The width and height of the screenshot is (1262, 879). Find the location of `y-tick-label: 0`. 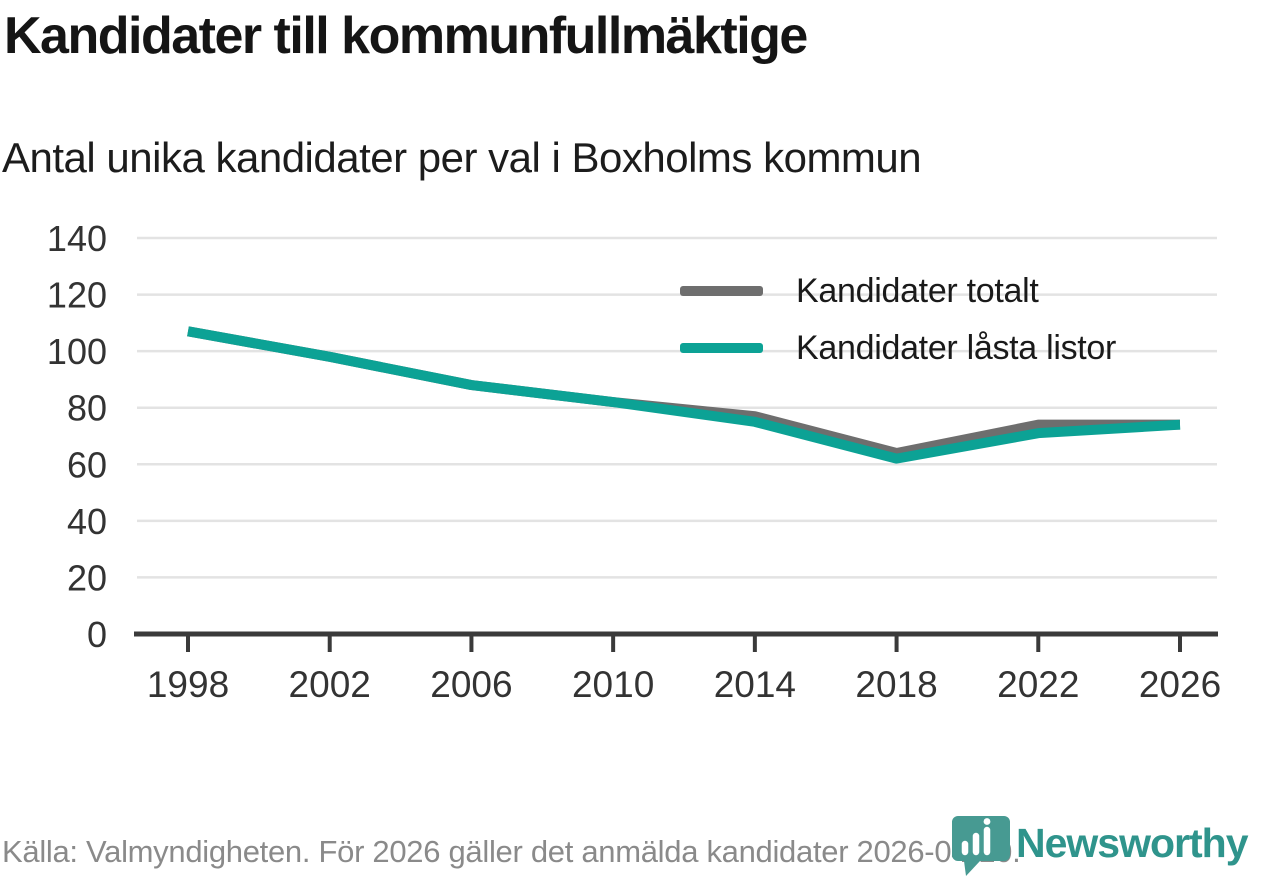

y-tick-label: 0 is located at coordinates (97, 634).